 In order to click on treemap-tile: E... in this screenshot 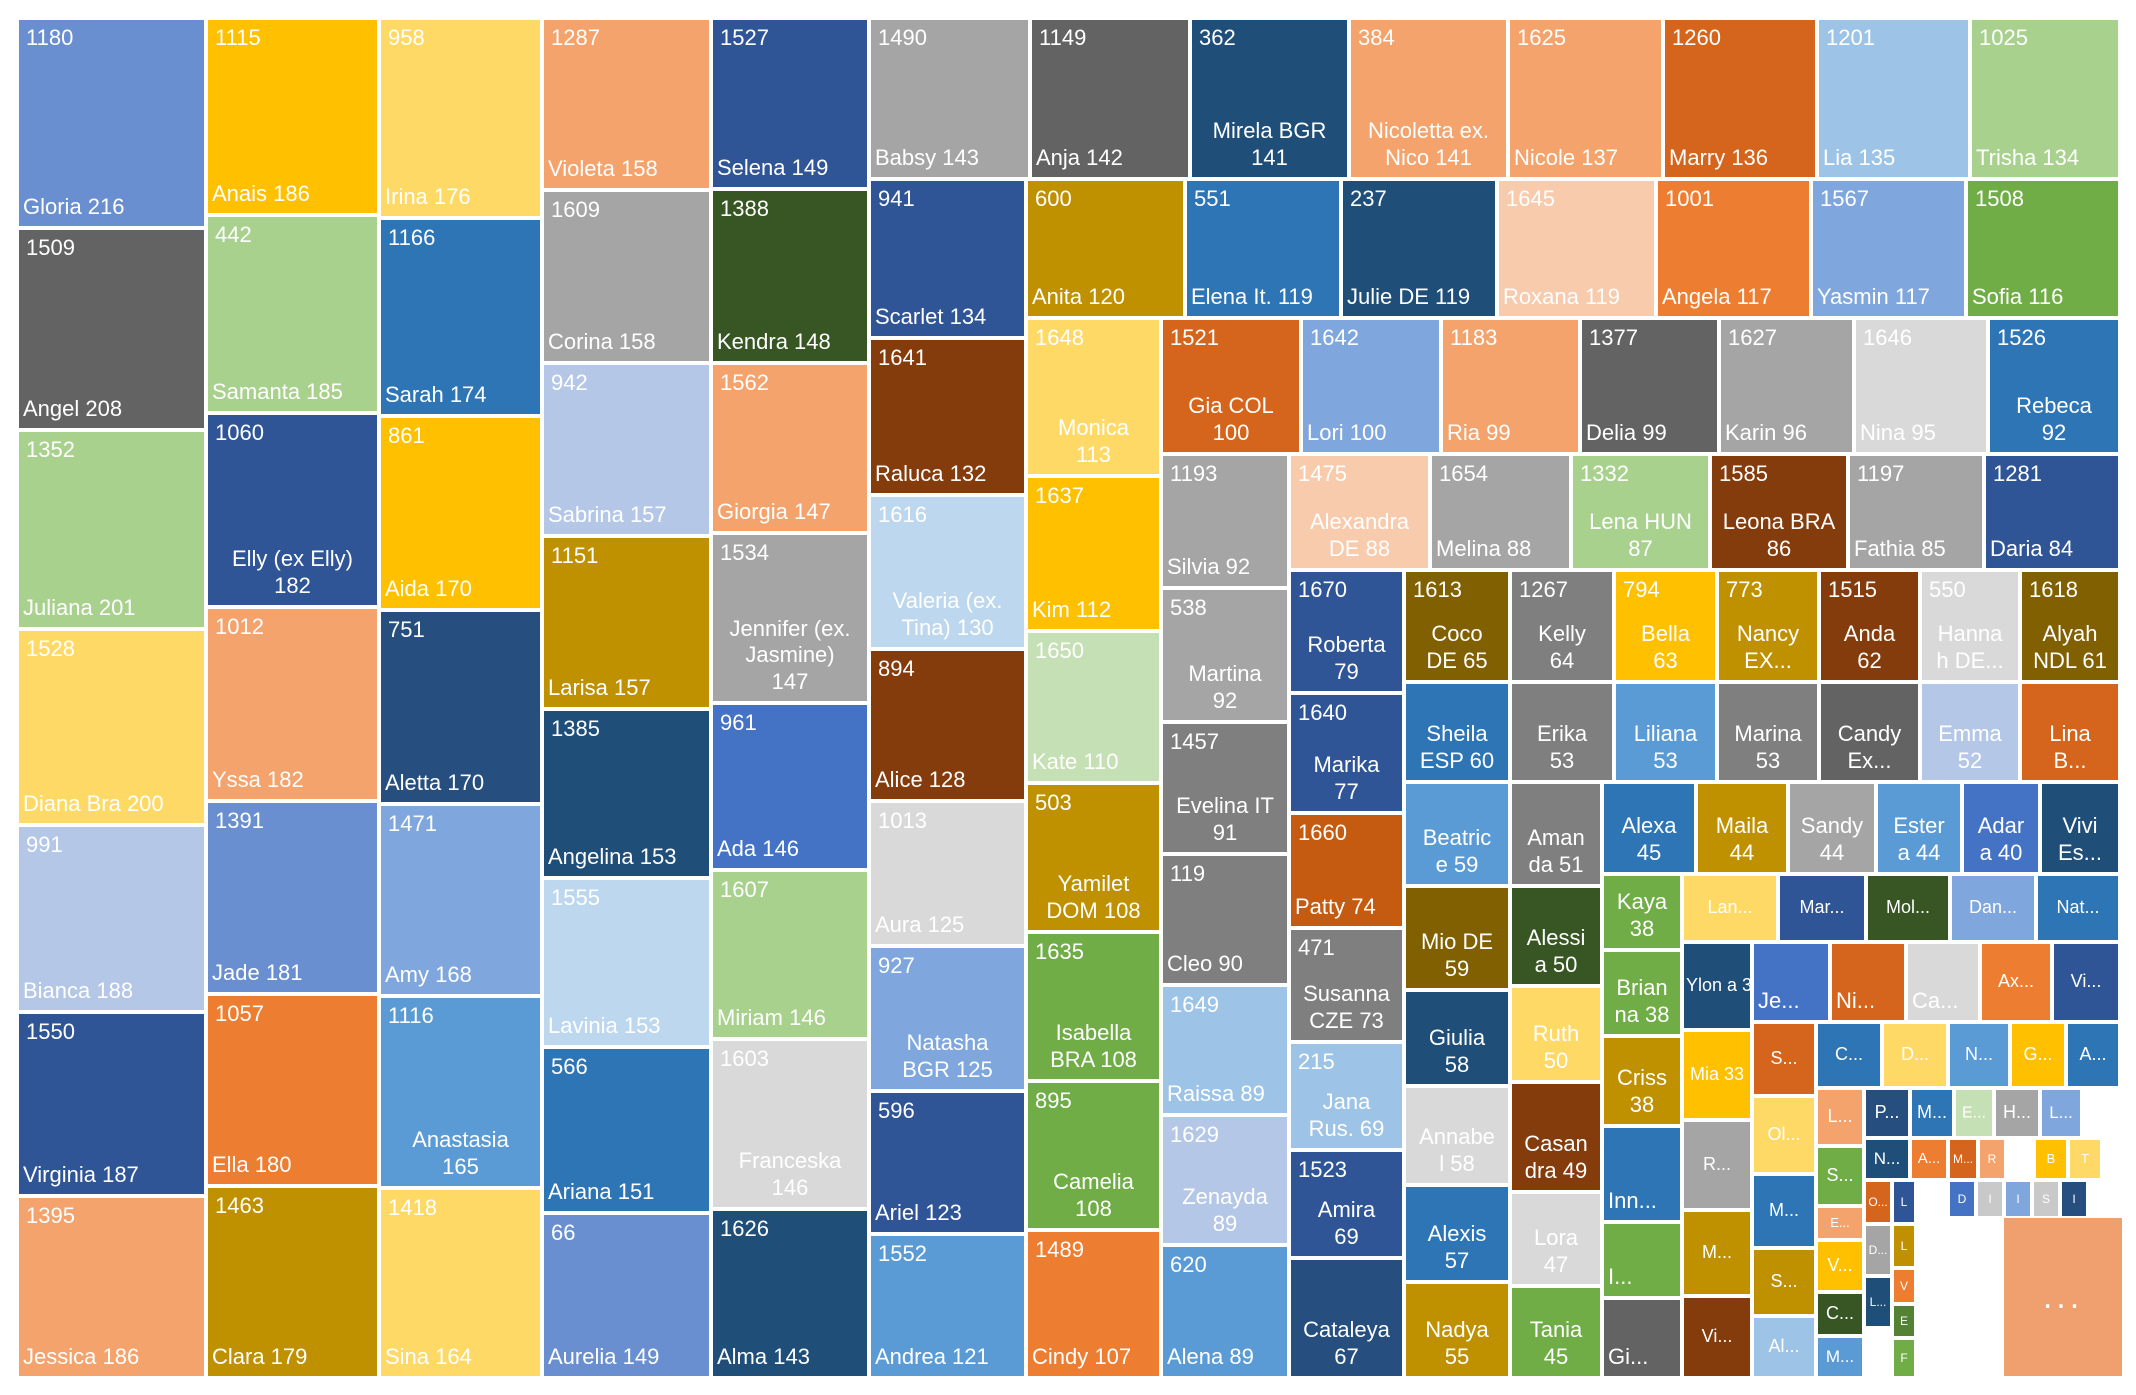, I will do `click(1840, 1223)`.